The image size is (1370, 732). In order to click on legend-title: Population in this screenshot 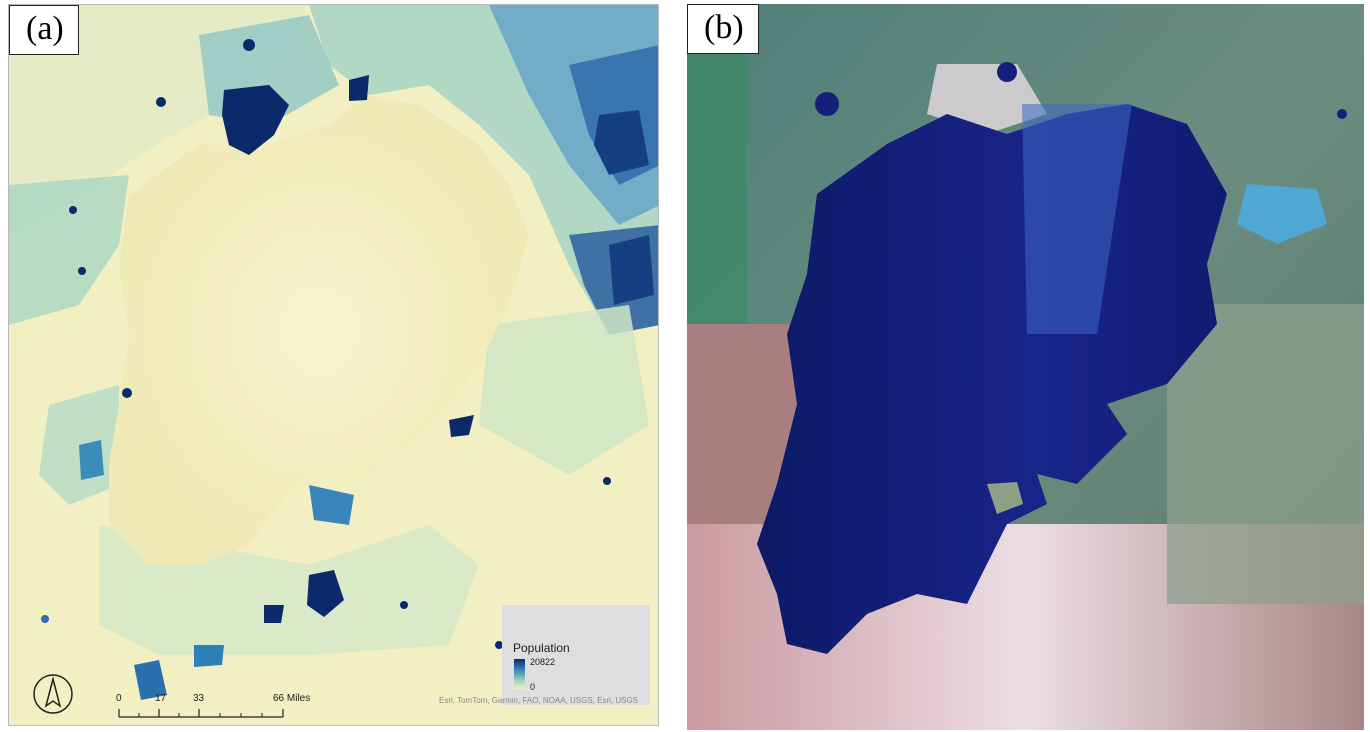, I will do `click(541, 648)`.